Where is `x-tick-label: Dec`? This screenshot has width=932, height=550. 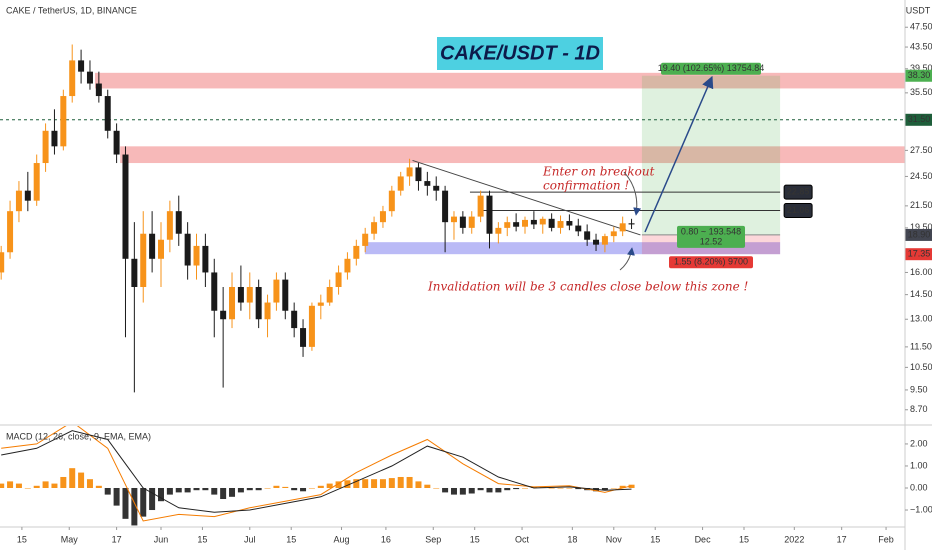
x-tick-label: Dec is located at coordinates (703, 539).